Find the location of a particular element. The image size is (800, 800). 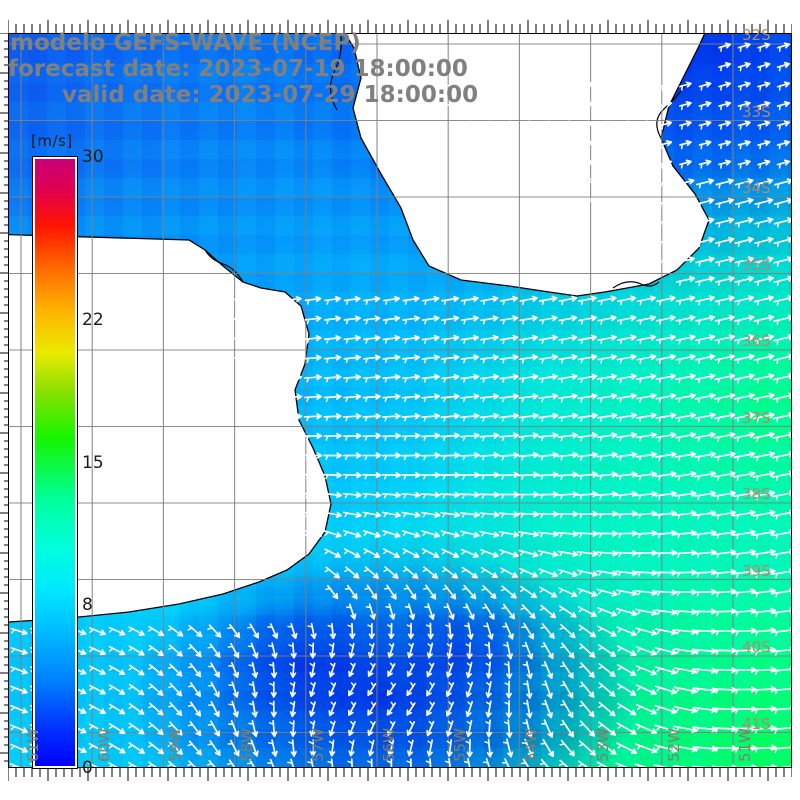

colorbar-tick-15: 15 is located at coordinates (93, 462).